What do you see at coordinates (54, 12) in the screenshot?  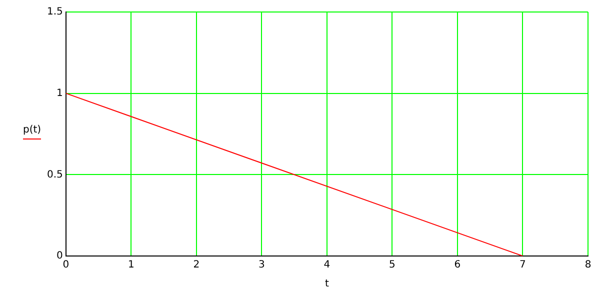 I see `y-tick-label: 1.5` at bounding box center [54, 12].